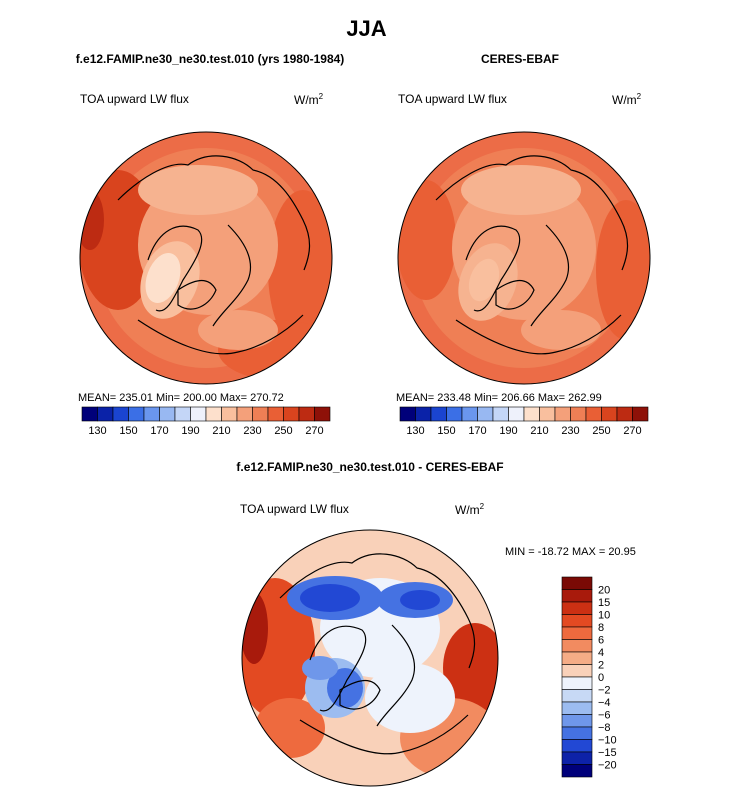 Image resolution: width=733 pixels, height=789 pixels. What do you see at coordinates (366, 28) in the screenshot?
I see `figure-title: JJA` at bounding box center [366, 28].